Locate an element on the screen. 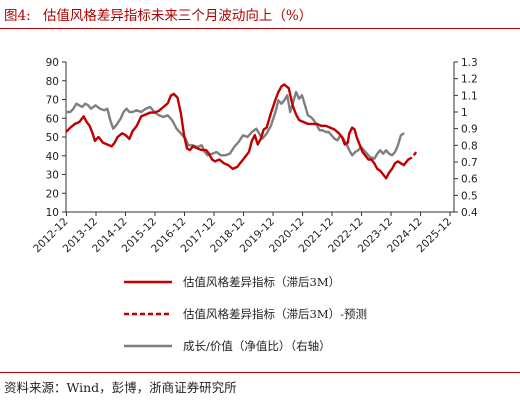  left-tick-label: 10 is located at coordinates (52, 213).